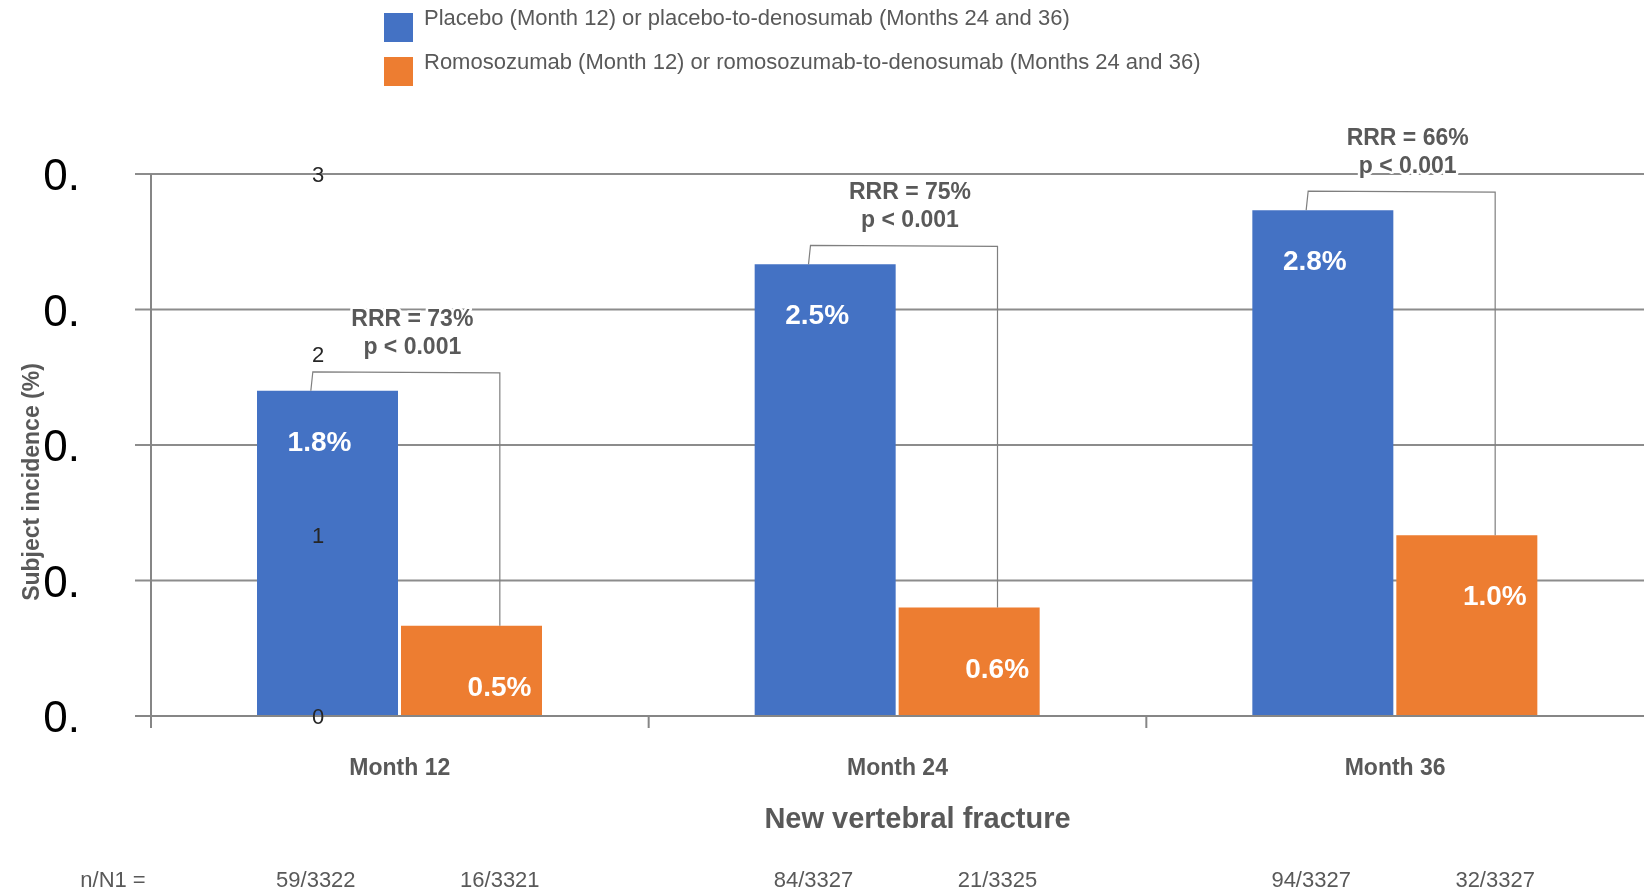 This screenshot has width=1644, height=893. I want to click on data-label: 0.6%, so click(997, 668).